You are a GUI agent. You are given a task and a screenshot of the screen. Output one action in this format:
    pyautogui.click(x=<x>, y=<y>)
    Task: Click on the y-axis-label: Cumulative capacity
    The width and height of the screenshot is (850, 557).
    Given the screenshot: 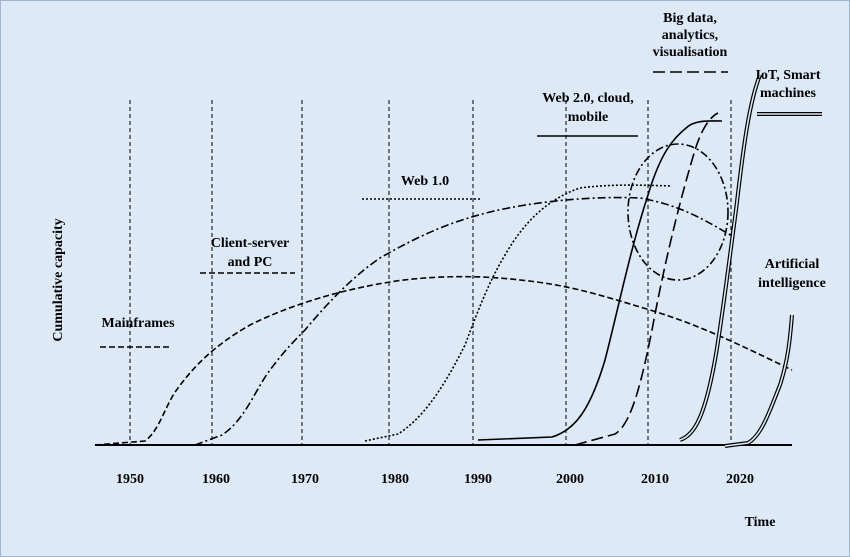 What is the action you would take?
    pyautogui.click(x=58, y=279)
    